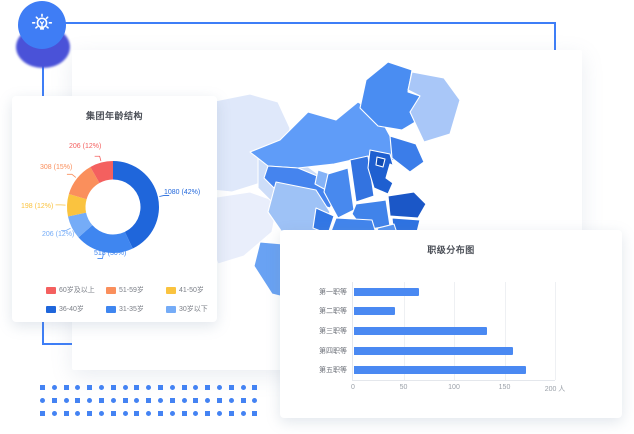 This screenshot has width=634, height=434. Describe the element at coordinates (101, 172) in the screenshot. I see `donut-slice-60岁及以上` at that location.